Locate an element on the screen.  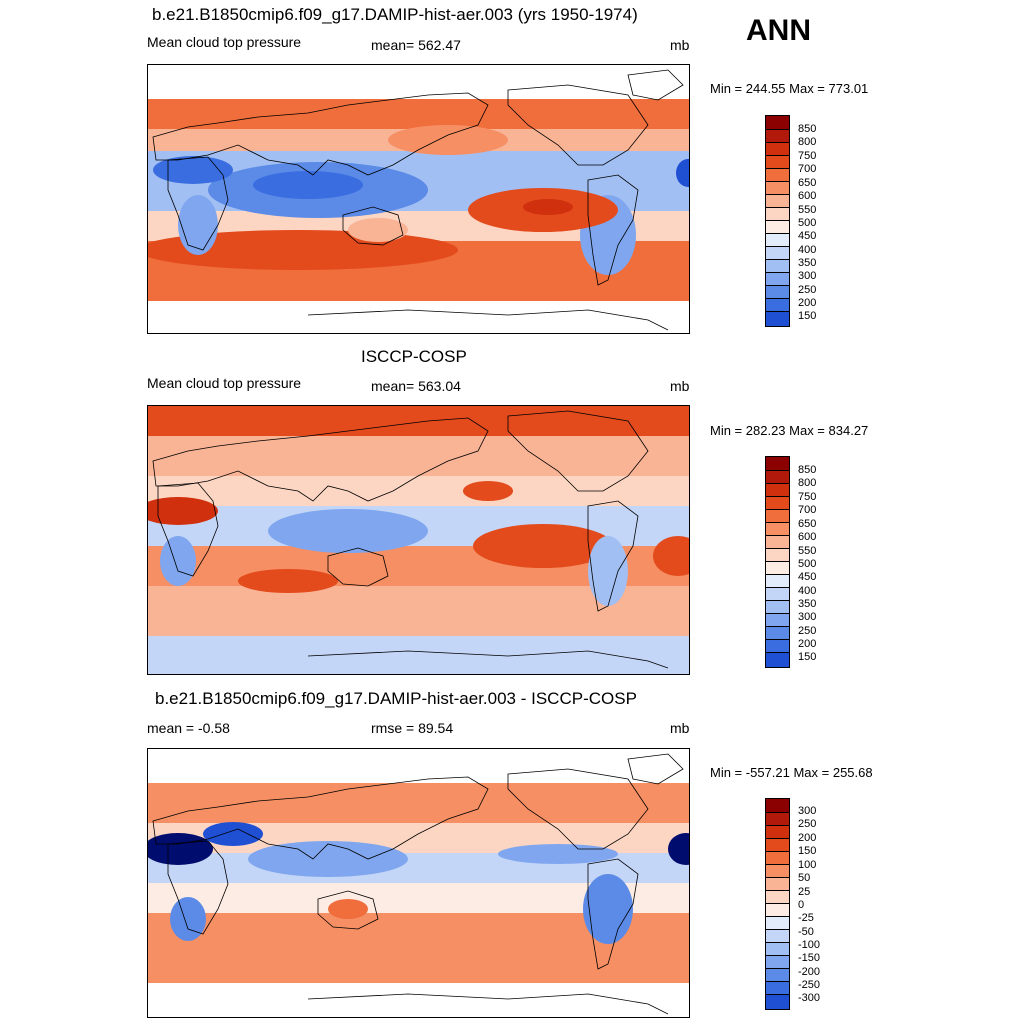
panel-3-mean-label: mean = -0.58 is located at coordinates (188, 728).